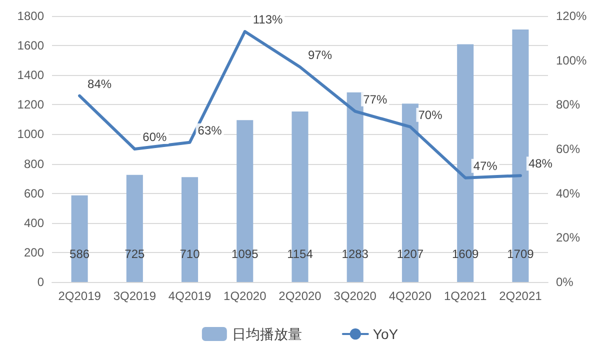  What do you see at coordinates (410, 296) in the screenshot?
I see `x-tick-label: 4Q2020` at bounding box center [410, 296].